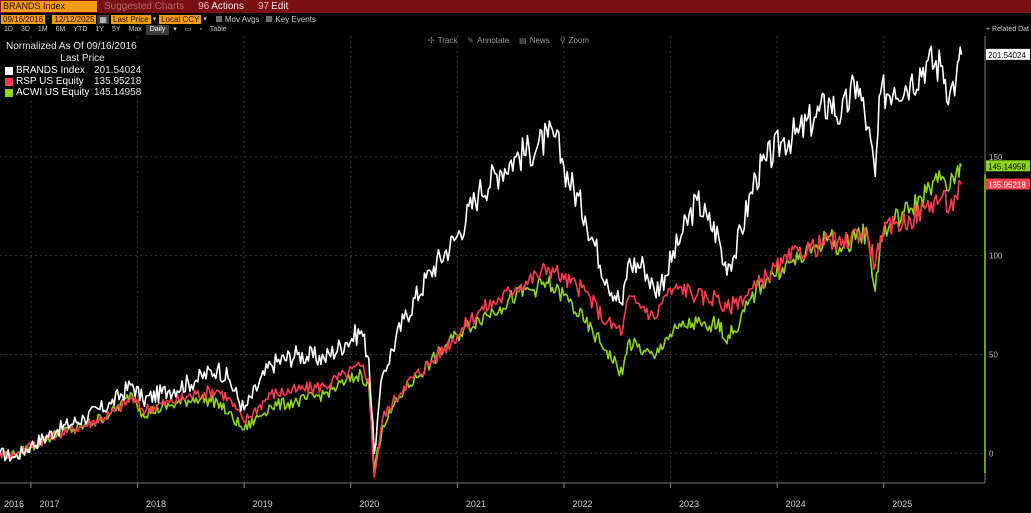 Image resolution: width=1031 pixels, height=513 pixels. I want to click on range-button-max: Max, so click(135, 29).